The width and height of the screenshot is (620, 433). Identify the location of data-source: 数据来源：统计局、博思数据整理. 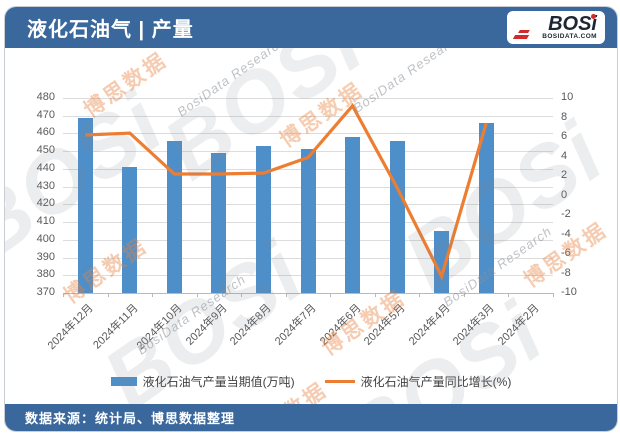
(130, 418).